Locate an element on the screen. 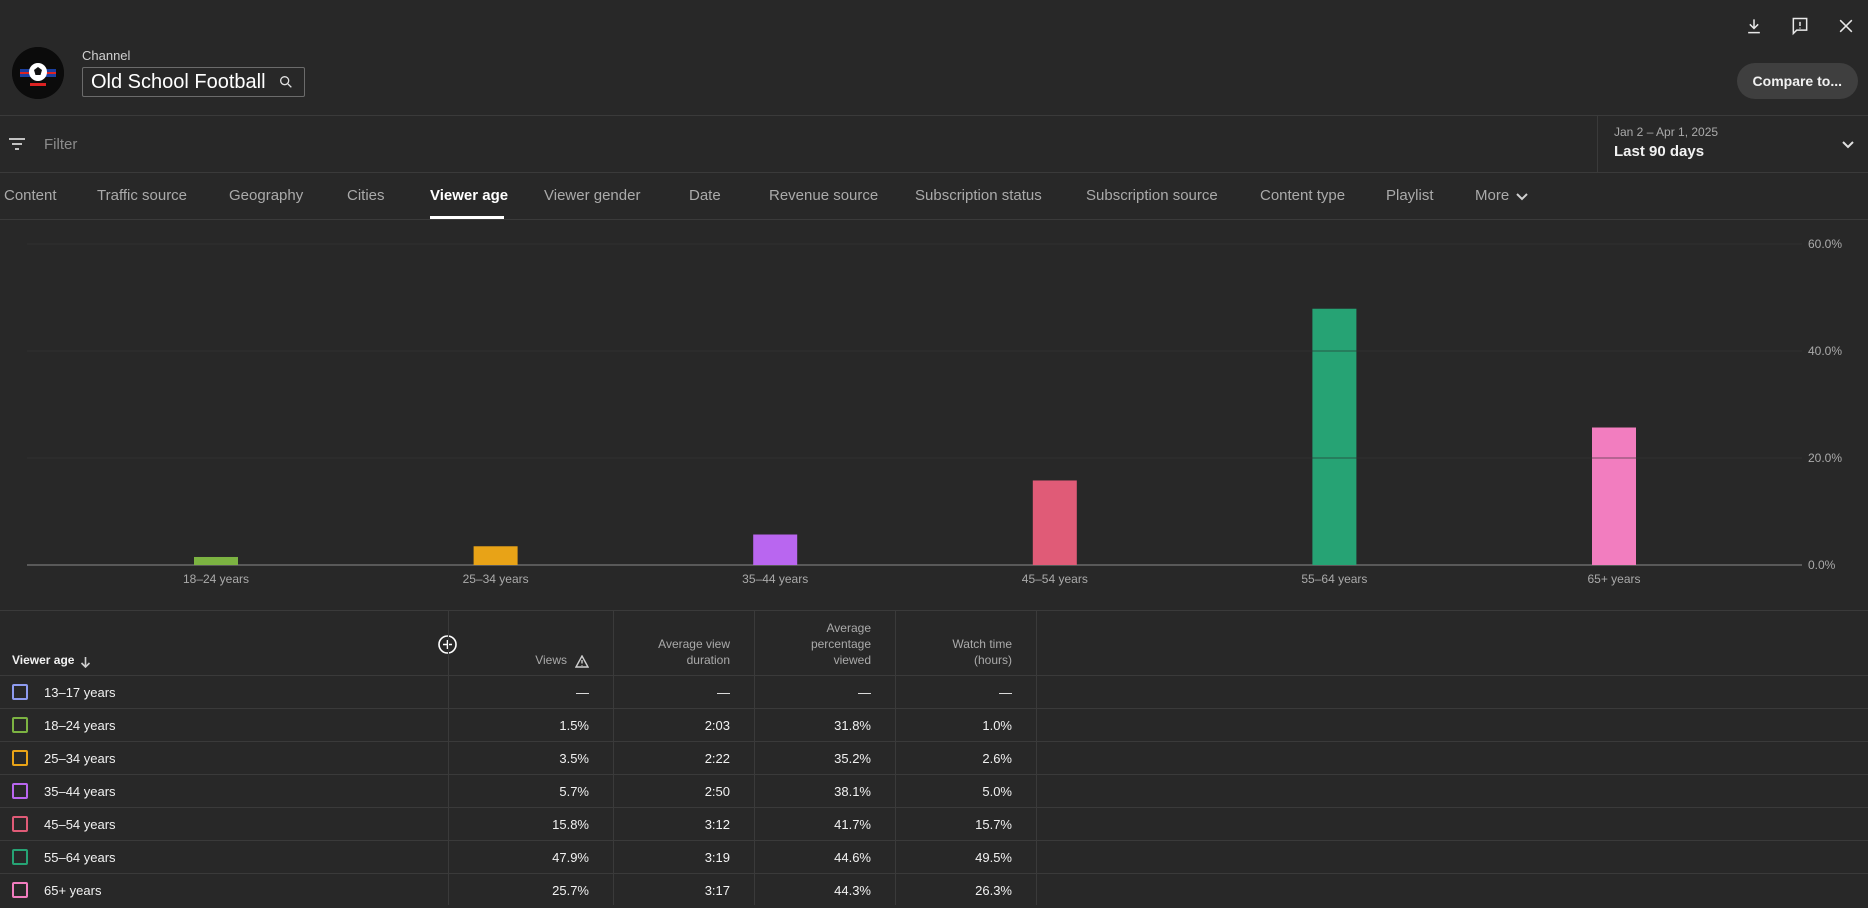  filter-bar: Jan 2 – Apr 1, 2025 Last 90 days is located at coordinates (934, 144).